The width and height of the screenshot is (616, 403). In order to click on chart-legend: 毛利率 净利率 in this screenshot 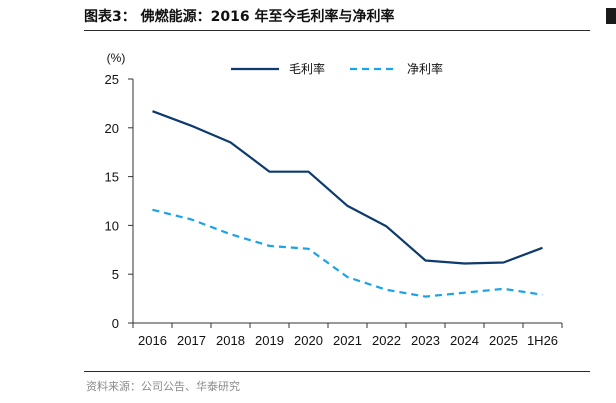, I will do `click(337, 68)`.